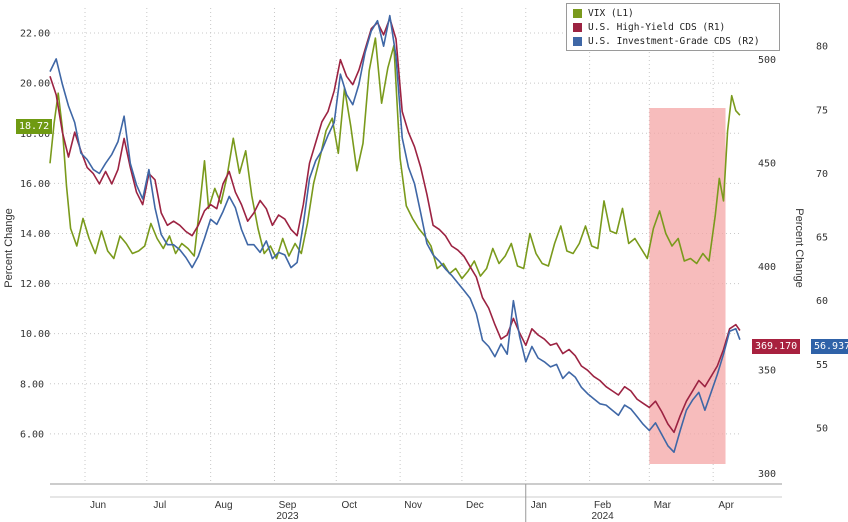 The height and width of the screenshot is (522, 848). I want to click on right-axis-title: Percent Change, so click(799, 248).